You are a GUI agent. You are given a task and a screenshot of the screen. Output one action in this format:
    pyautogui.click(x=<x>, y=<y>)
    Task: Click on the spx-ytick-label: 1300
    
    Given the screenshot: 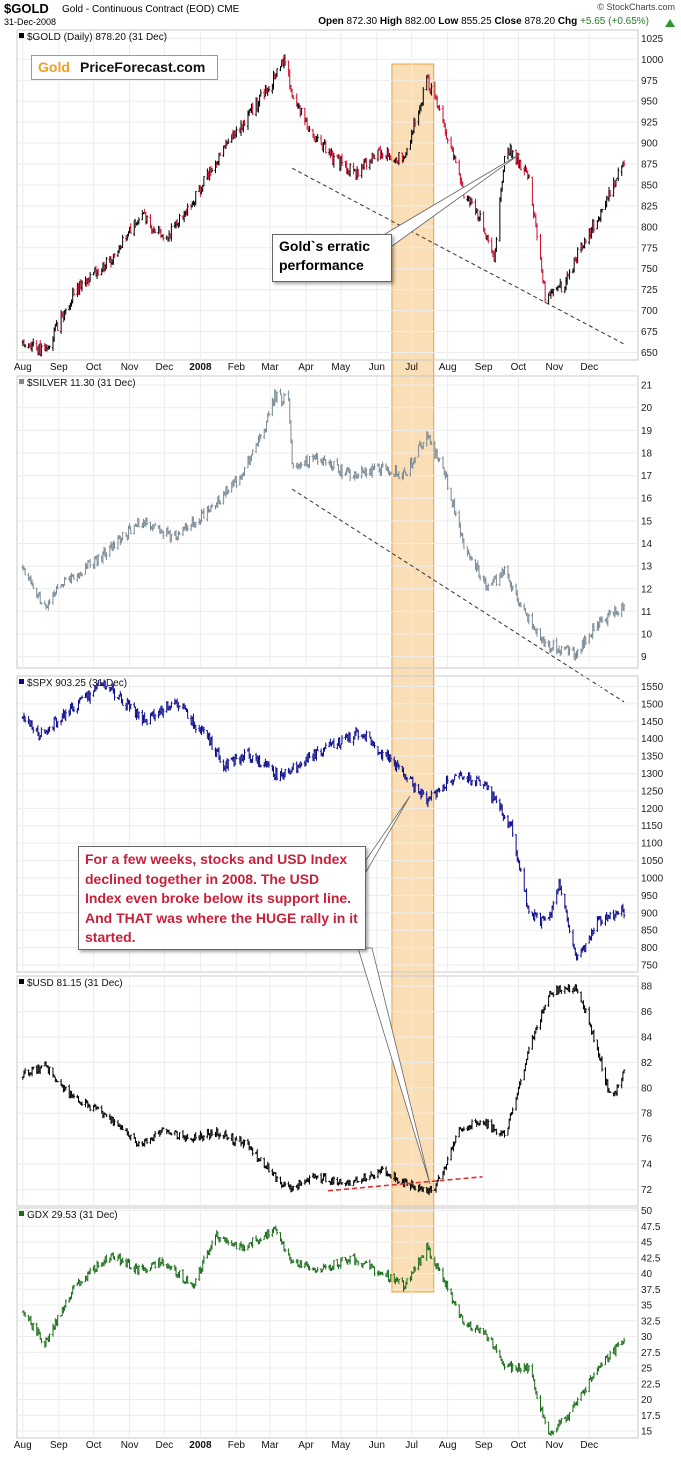 What is the action you would take?
    pyautogui.click(x=652, y=774)
    